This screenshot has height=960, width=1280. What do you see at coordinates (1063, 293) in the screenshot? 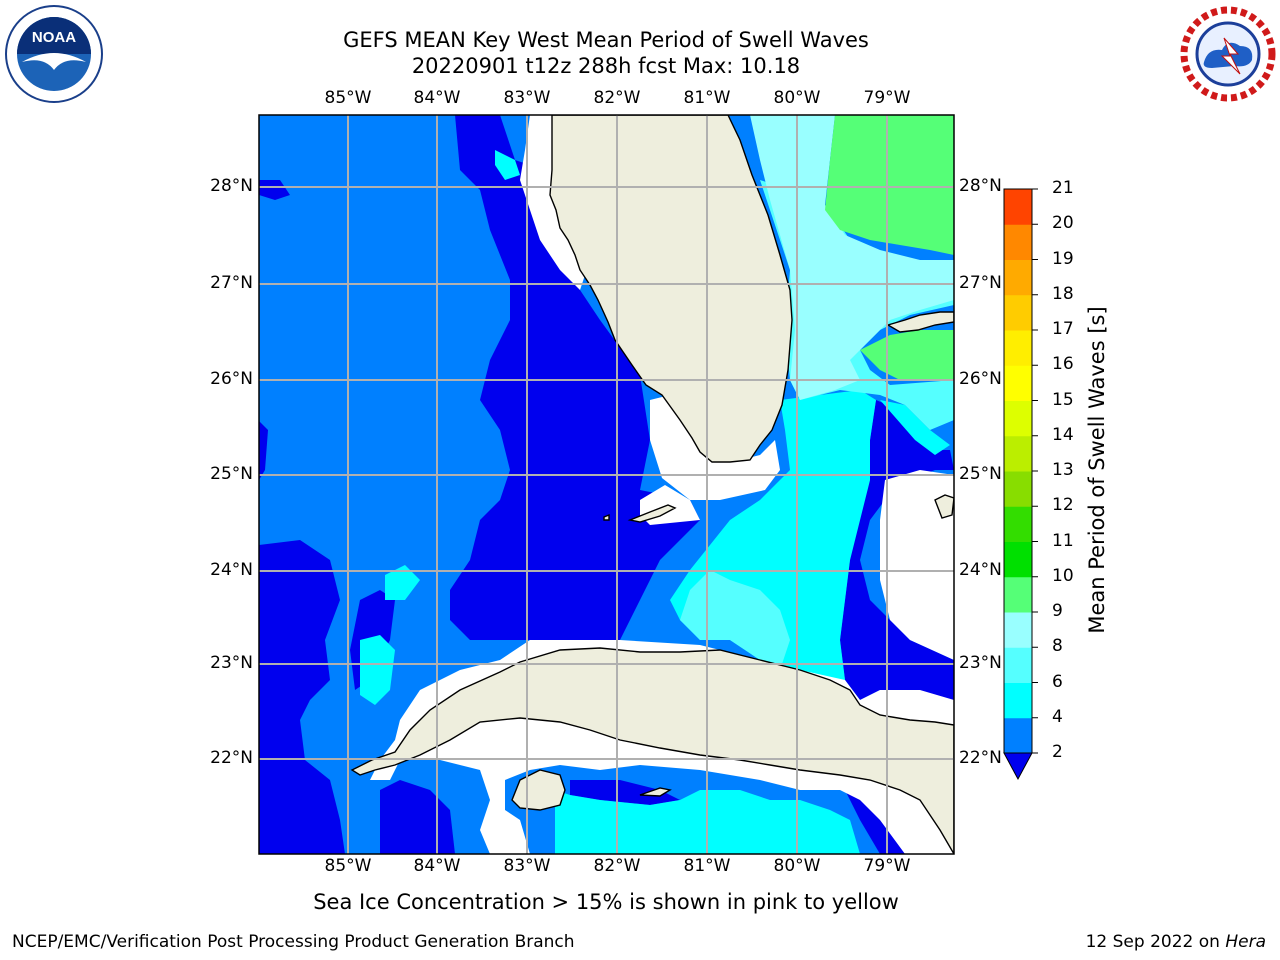
I see `colorbar-tick-label: 18` at bounding box center [1063, 293].